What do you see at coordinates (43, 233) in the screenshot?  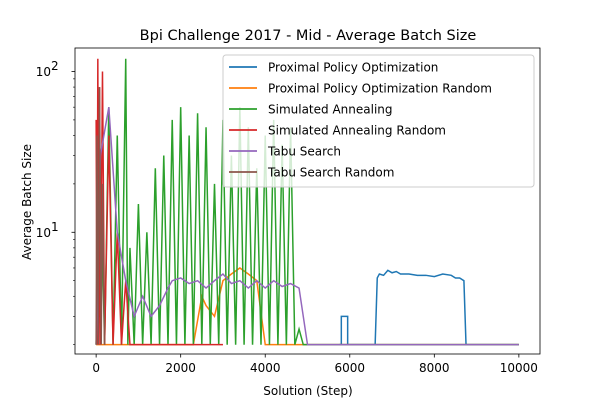 I see `y-tick-label-0: 10` at bounding box center [43, 233].